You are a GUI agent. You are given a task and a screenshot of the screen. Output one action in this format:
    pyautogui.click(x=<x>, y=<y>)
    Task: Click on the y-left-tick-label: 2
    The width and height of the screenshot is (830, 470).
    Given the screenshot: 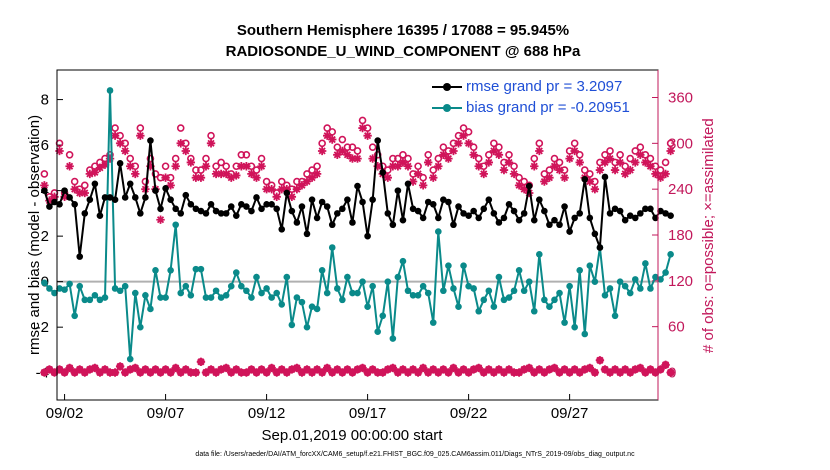 What is the action you would take?
    pyautogui.click(x=45, y=236)
    